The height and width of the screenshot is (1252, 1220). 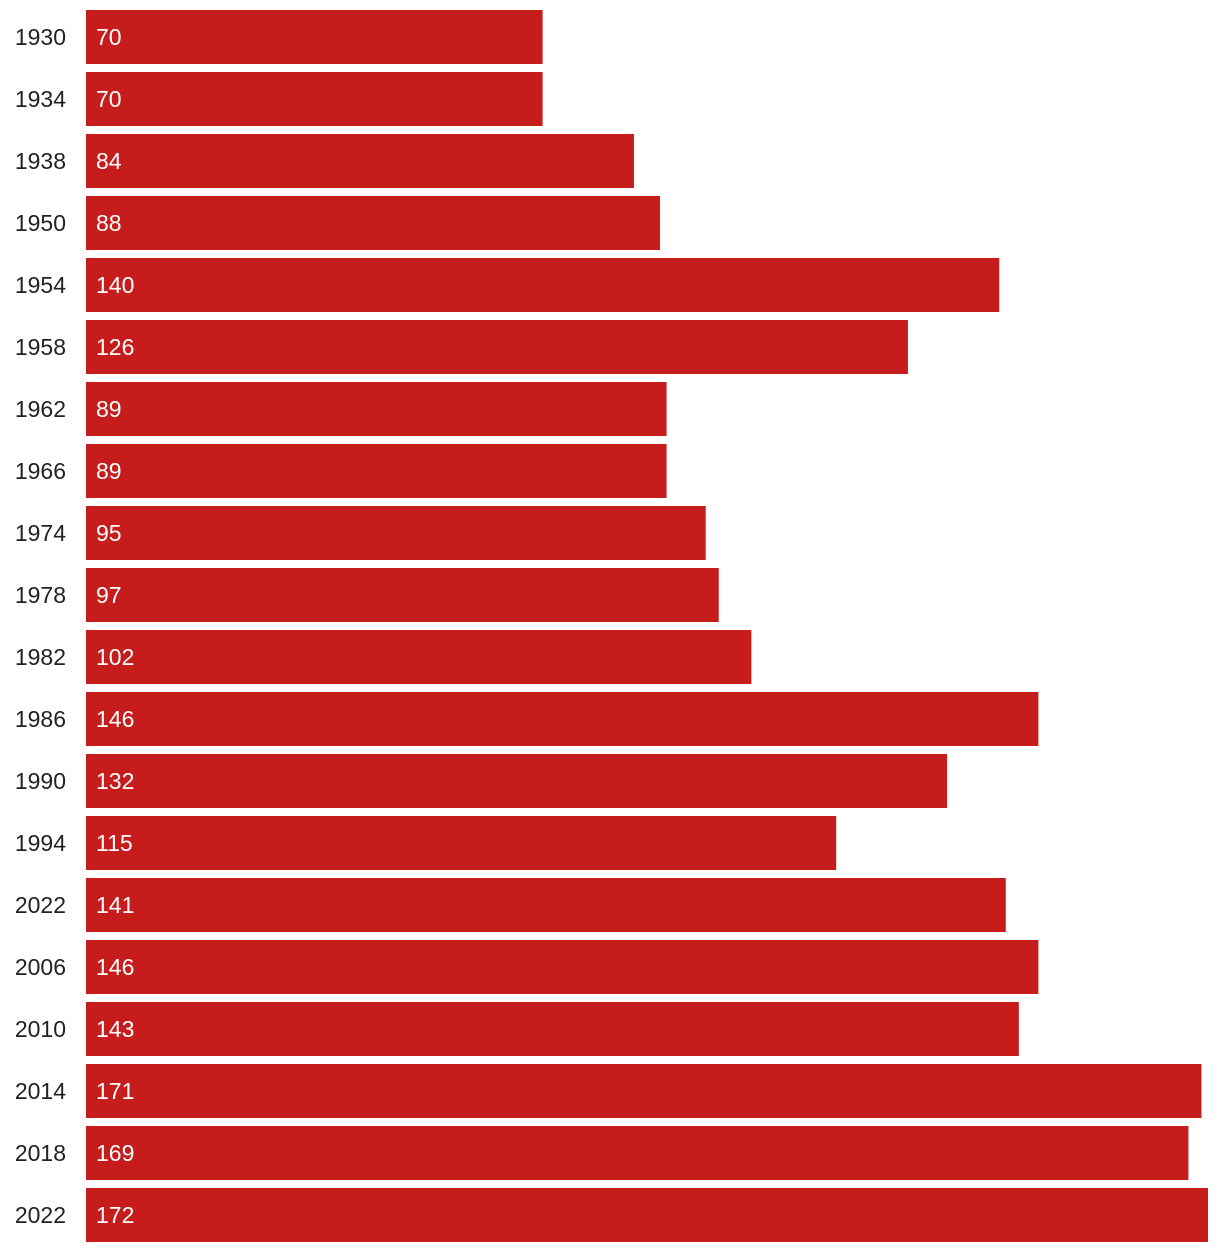 What do you see at coordinates (115, 781) in the screenshot?
I see `value-label: 132` at bounding box center [115, 781].